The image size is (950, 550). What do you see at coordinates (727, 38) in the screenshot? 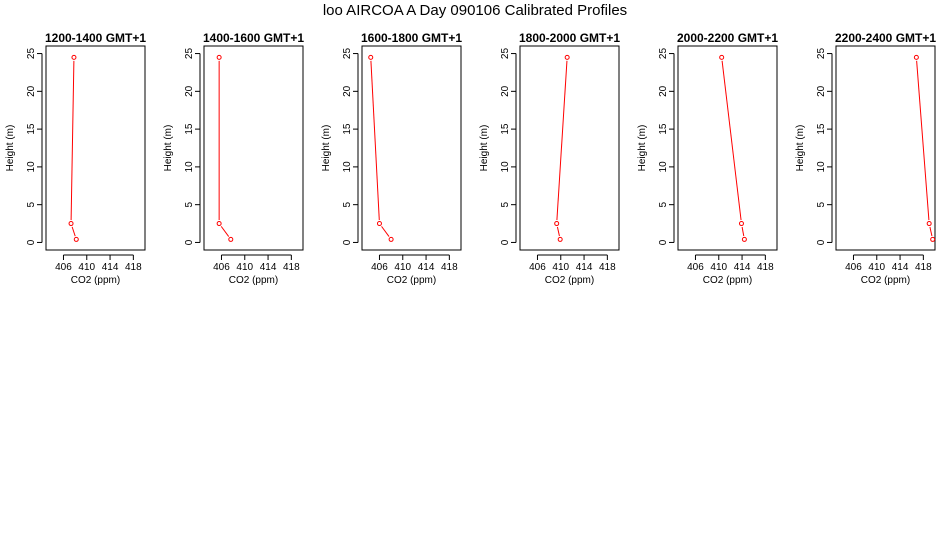
I see `panel-title: 2000-2200 GMT+1` at bounding box center [727, 38].